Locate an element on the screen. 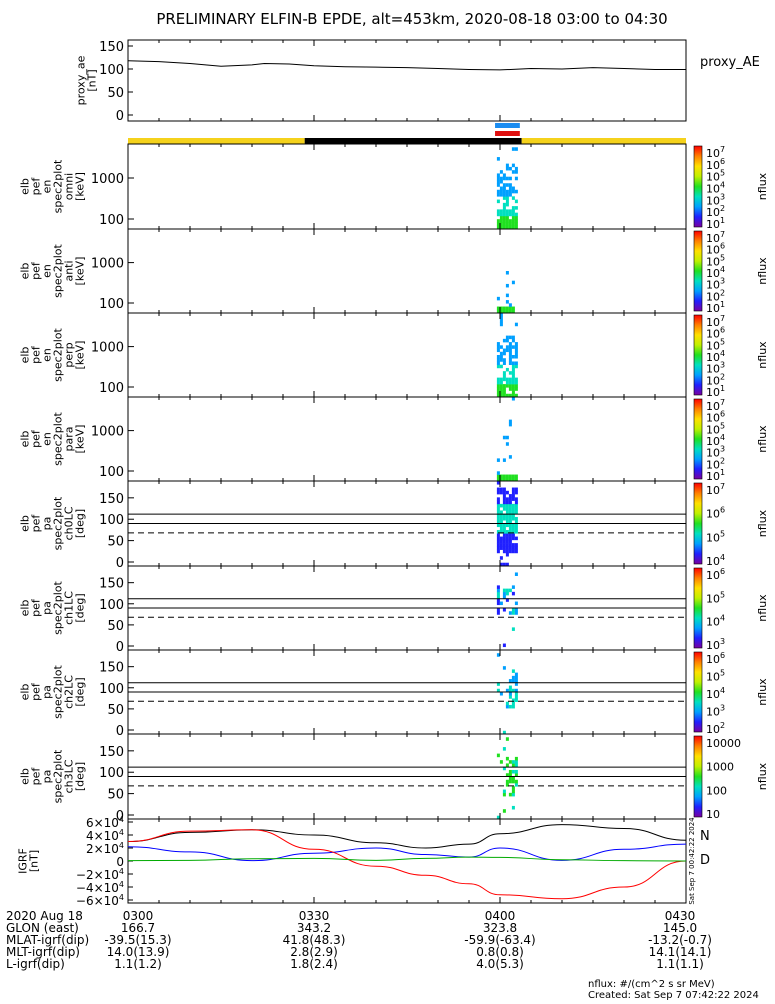 Image resolution: width=775 pixels, height=1004 pixels. proxy-ae-line is located at coordinates (406, 65).